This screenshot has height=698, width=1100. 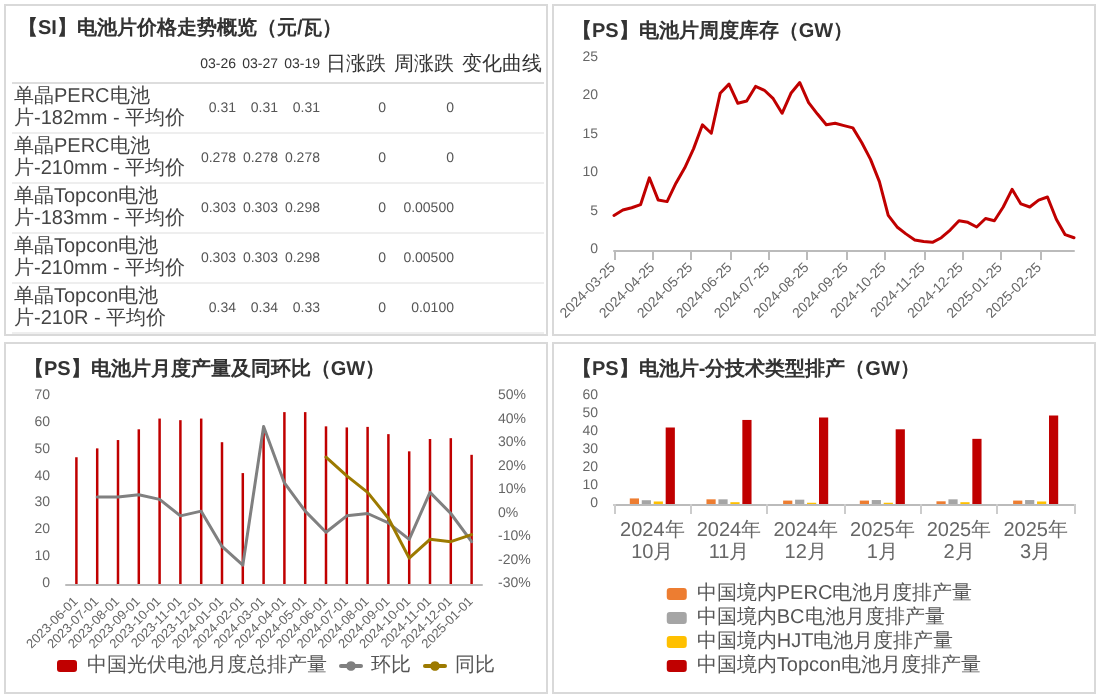 What do you see at coordinates (205, 369) in the screenshot?
I see `chart-title: 【PS】电池片月度产量及同环比（GW）` at bounding box center [205, 369].